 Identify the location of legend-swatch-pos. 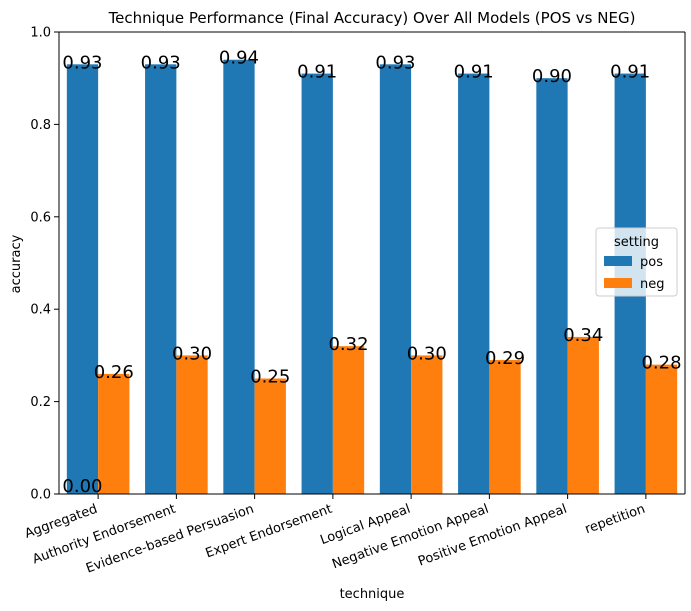
(618, 261).